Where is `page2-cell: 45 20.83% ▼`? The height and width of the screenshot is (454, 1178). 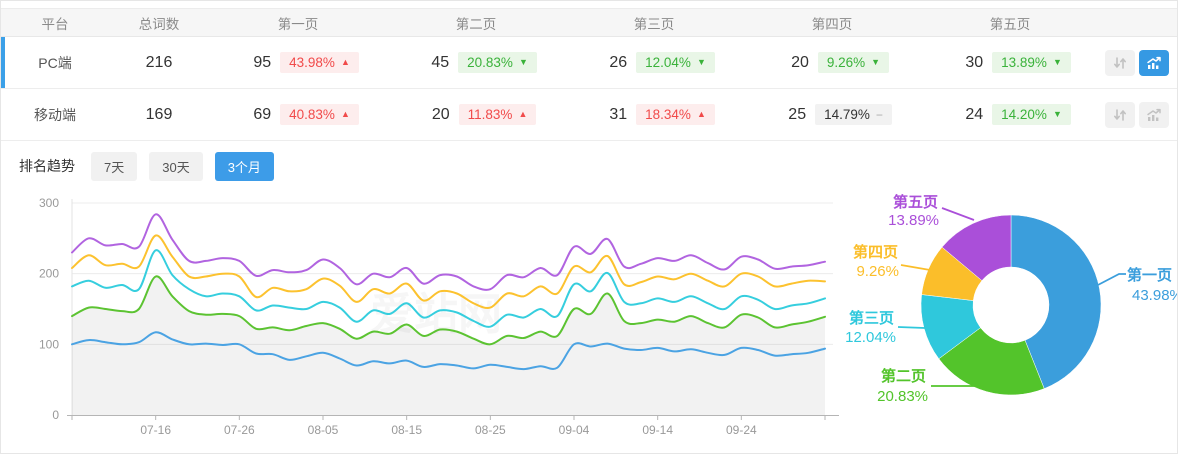
page2-cell: 45 20.83% ▼ is located at coordinates (476, 62).